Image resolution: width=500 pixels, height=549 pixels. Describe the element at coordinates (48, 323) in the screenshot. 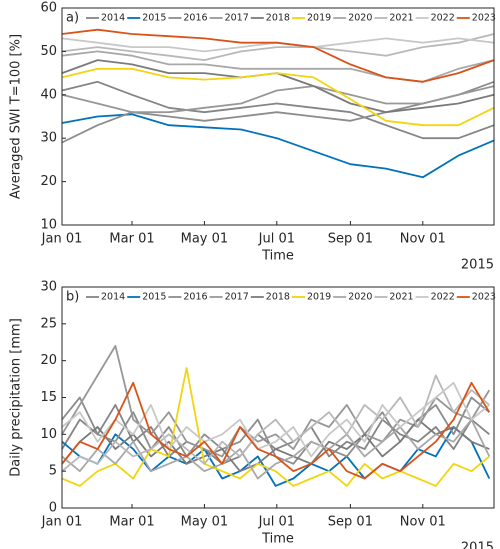

I see `y-tick-label: 25` at that location.